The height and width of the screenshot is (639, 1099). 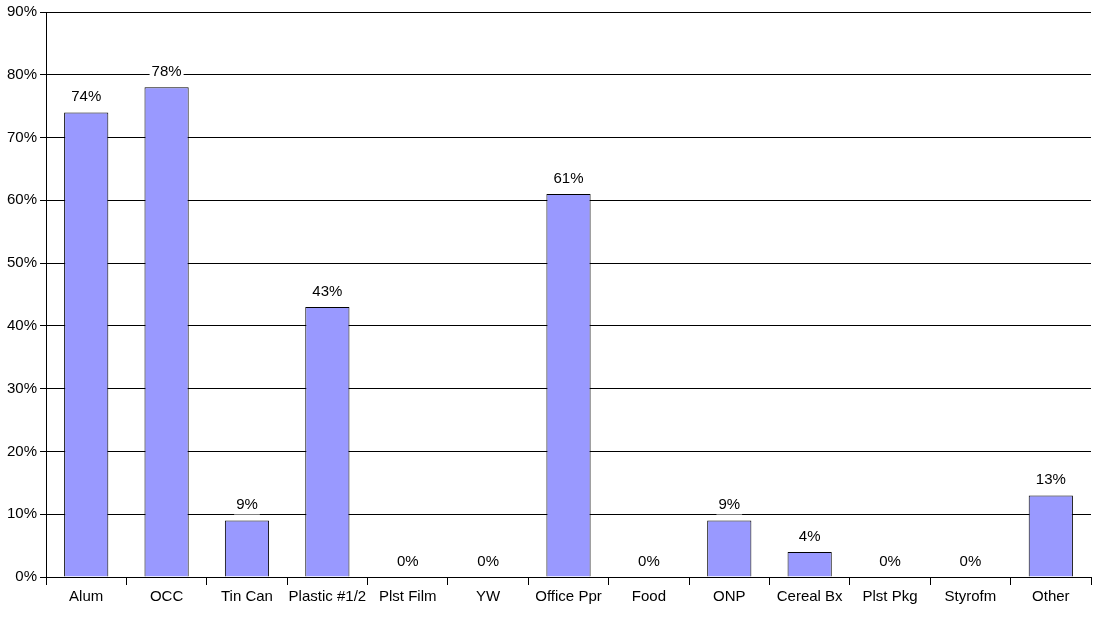 What do you see at coordinates (86, 596) in the screenshot?
I see `x-tick-label: Alum` at bounding box center [86, 596].